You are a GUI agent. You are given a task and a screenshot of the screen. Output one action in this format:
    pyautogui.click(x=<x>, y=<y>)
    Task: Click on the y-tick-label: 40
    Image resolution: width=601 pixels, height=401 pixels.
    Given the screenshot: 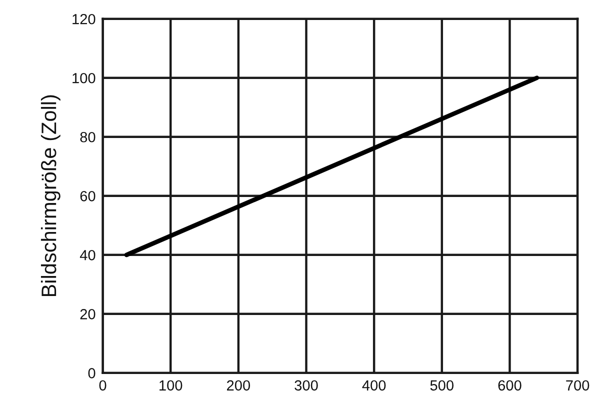 What is the action you would take?
    pyautogui.click(x=88, y=255)
    